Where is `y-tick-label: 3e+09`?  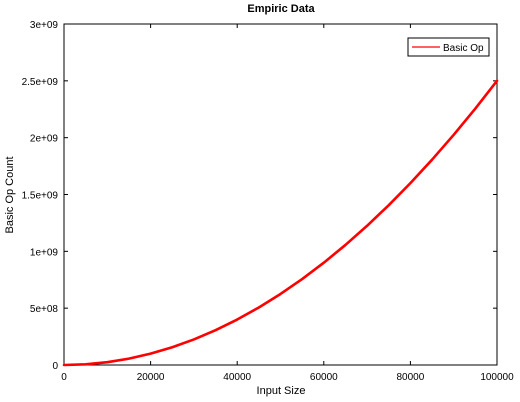
y-tick-label: 3e+09 is located at coordinates (44, 25).